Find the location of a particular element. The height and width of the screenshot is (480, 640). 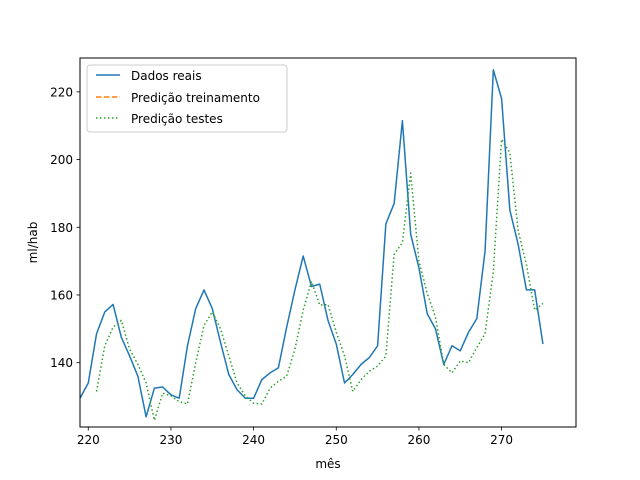

legend-label-predicao-treinamento: Predição treinamento is located at coordinates (195, 98).